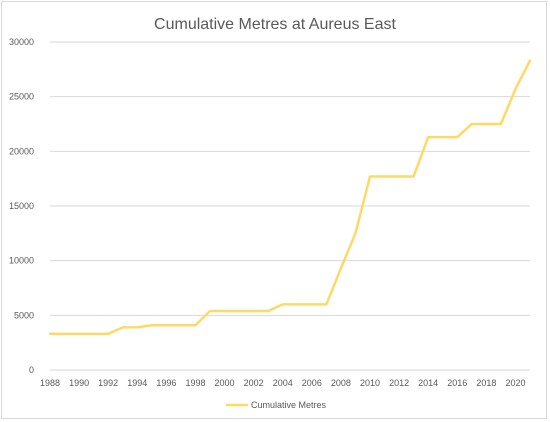 The height and width of the screenshot is (422, 550). What do you see at coordinates (21, 97) in the screenshot?
I see `y-tick-label: 25000` at bounding box center [21, 97].